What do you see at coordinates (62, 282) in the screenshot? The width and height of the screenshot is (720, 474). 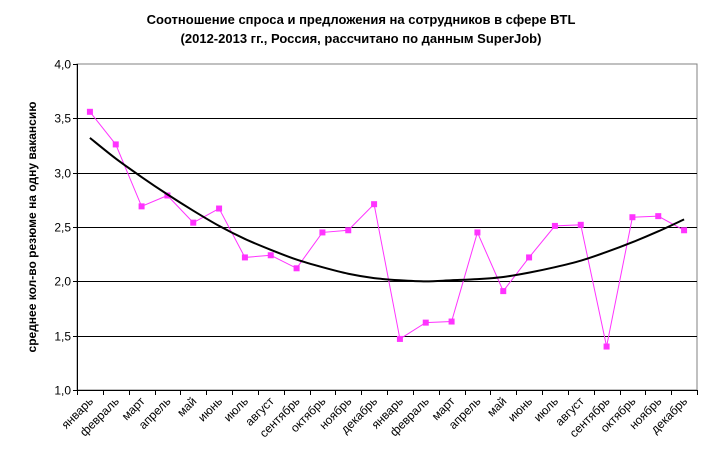 I see `y-tick-label: 2,0` at bounding box center [62, 282].